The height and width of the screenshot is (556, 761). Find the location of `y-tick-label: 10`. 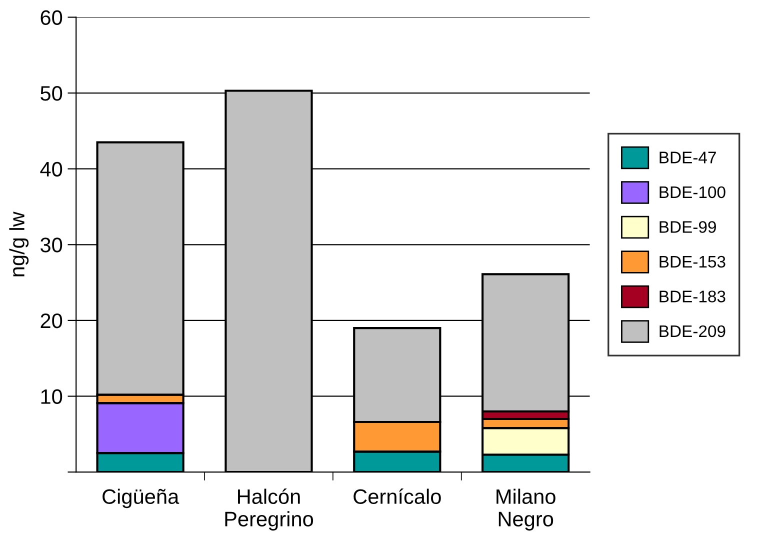

y-tick-label: 10 is located at coordinates (51, 396).